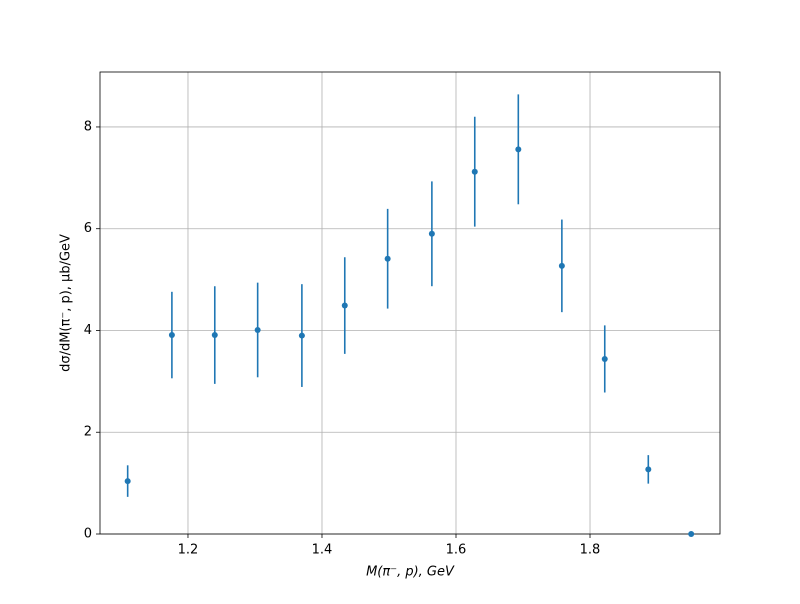 The width and height of the screenshot is (800, 604). I want to click on x-tick-label: 1.4, so click(322, 550).